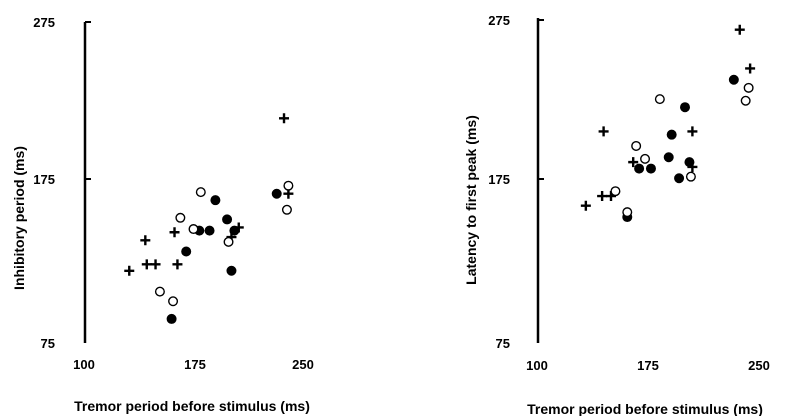 The width and height of the screenshot is (792, 416). What do you see at coordinates (84, 364) in the screenshot?
I see `left-x-tick-label-left: 100` at bounding box center [84, 364].